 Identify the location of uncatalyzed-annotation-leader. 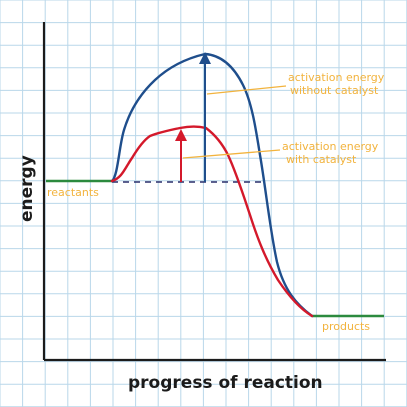
(246, 90).